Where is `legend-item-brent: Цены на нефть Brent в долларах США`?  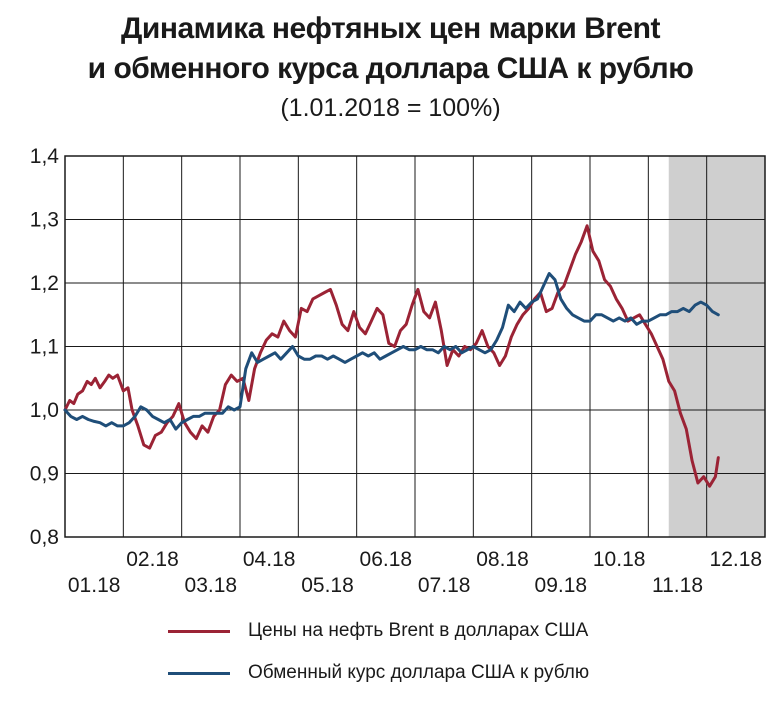
legend-item-brent: Цены на нефть Brent в долларах США is located at coordinates (378, 631).